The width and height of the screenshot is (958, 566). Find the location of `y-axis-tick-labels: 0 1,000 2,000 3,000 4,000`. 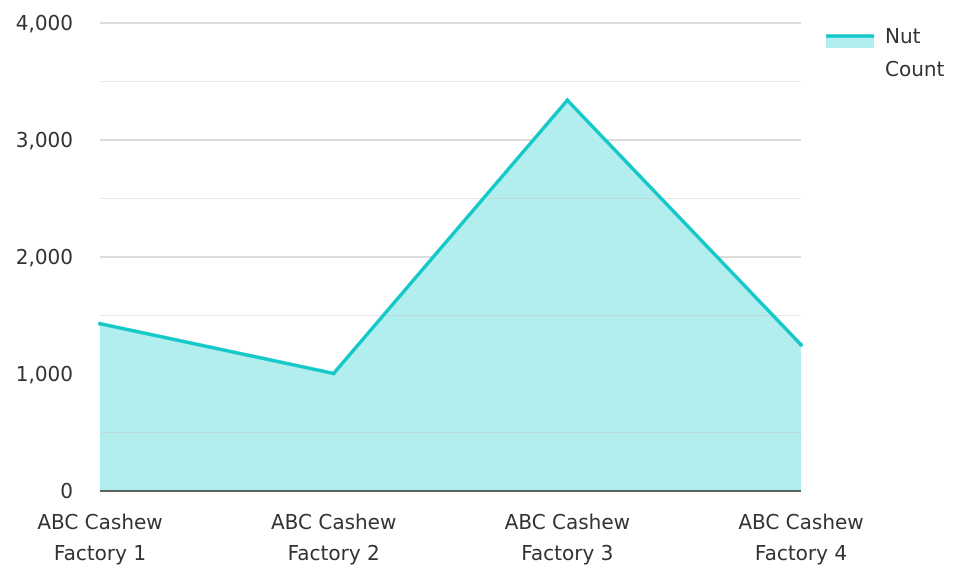

y-axis-tick-labels: 0 1,000 2,000 3,000 4,000 is located at coordinates (44, 257).